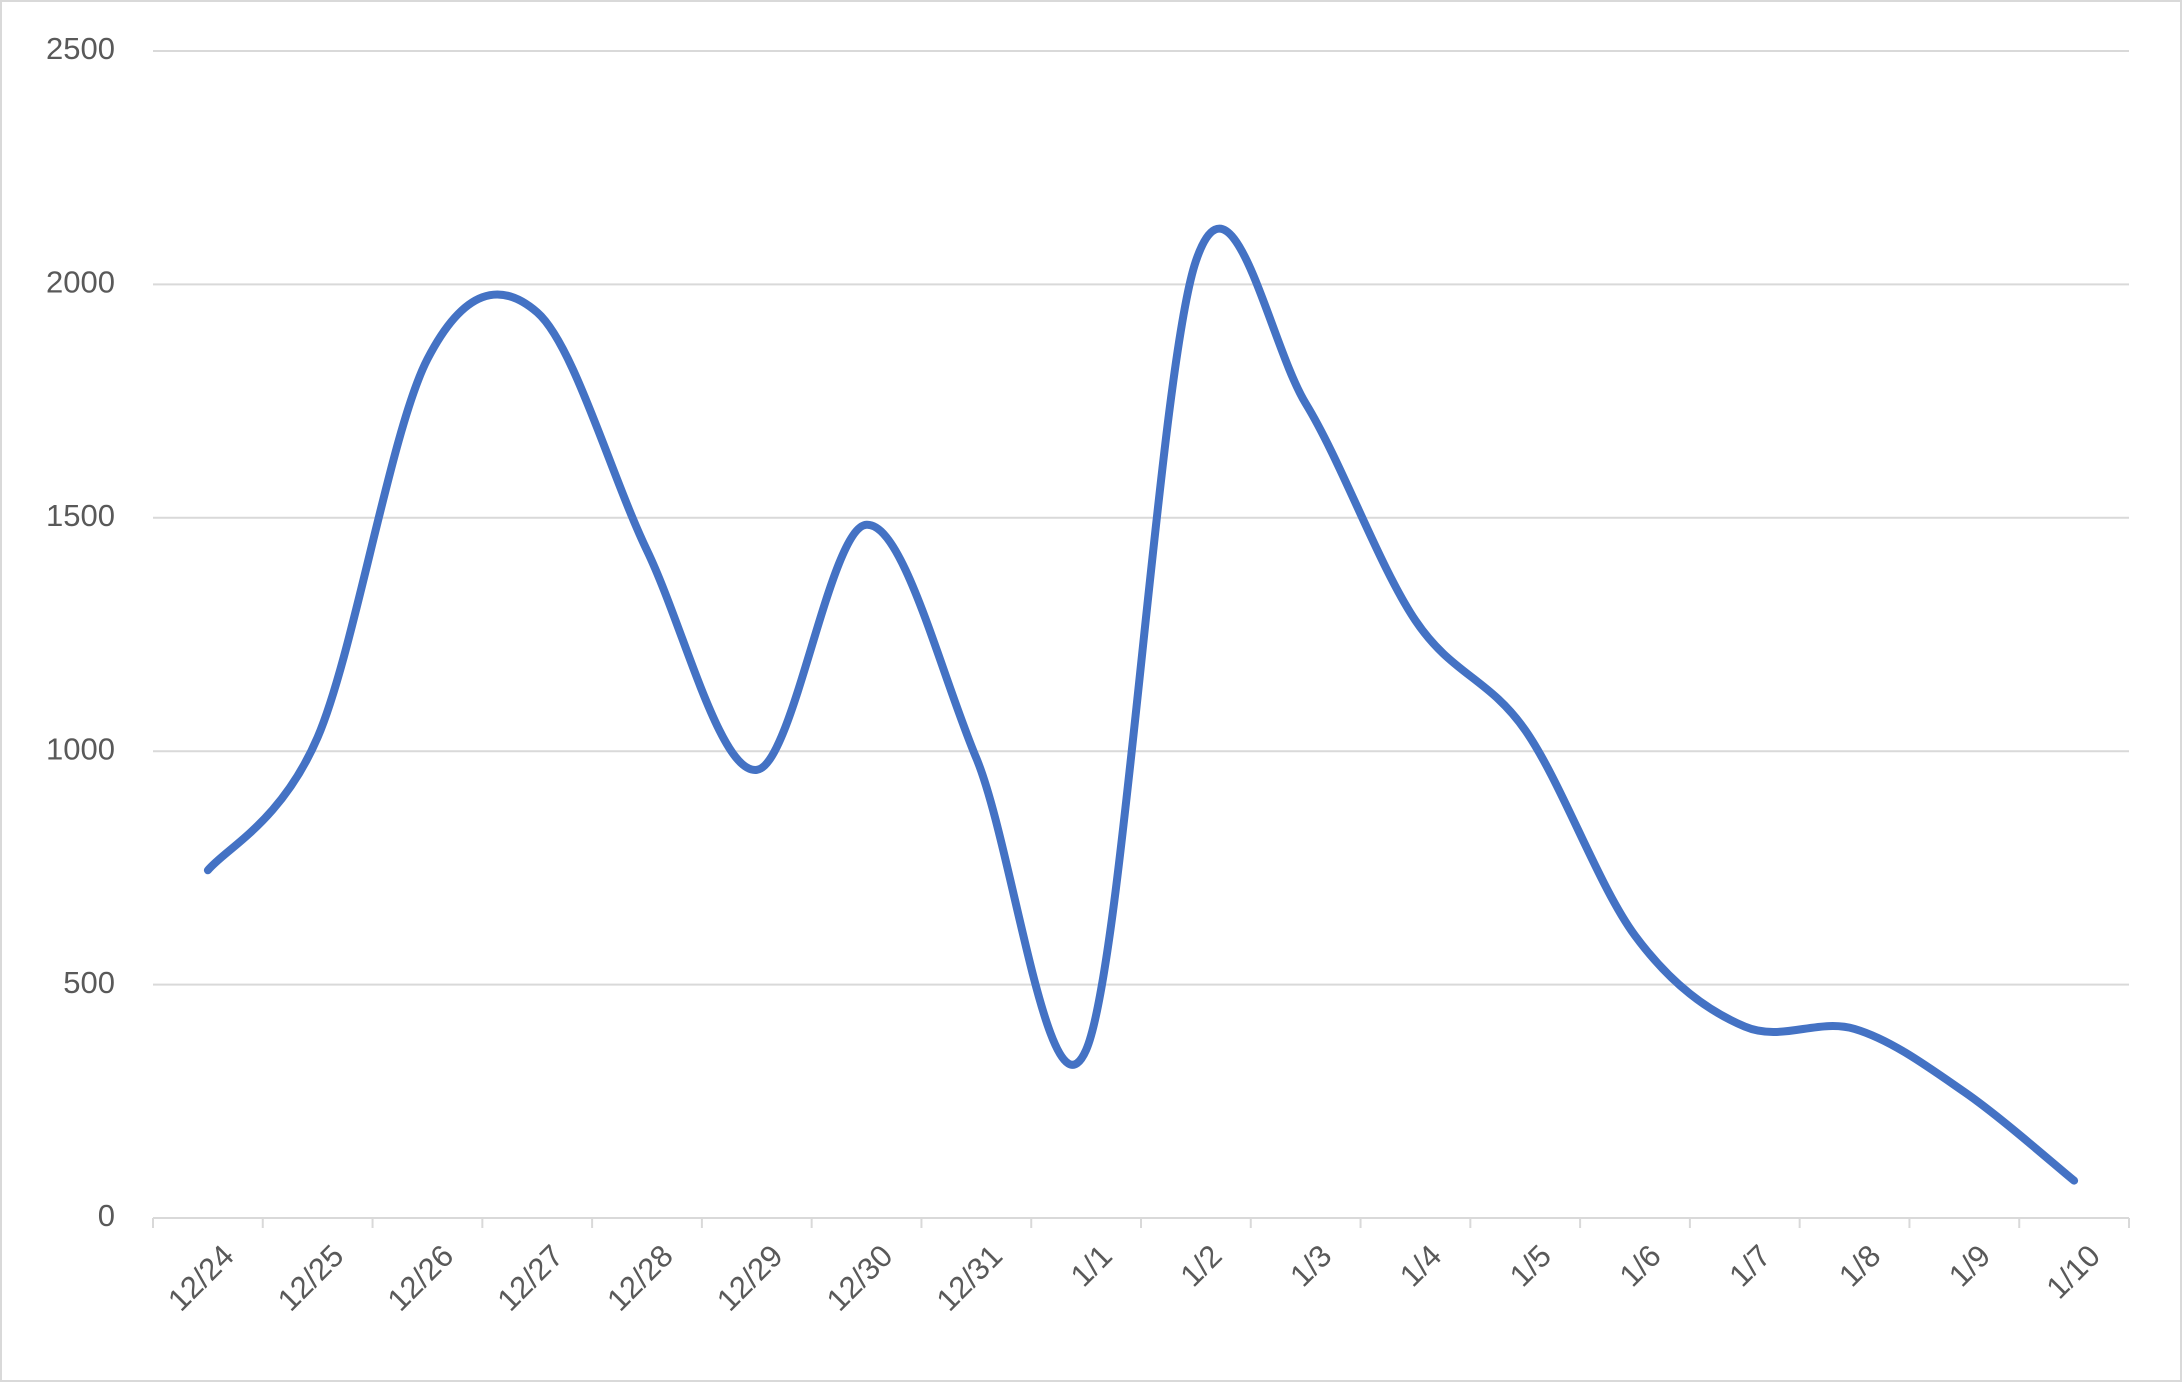 The width and height of the screenshot is (2182, 1382). Describe the element at coordinates (89, 982) in the screenshot. I see `y-tick-label: 500` at that location.